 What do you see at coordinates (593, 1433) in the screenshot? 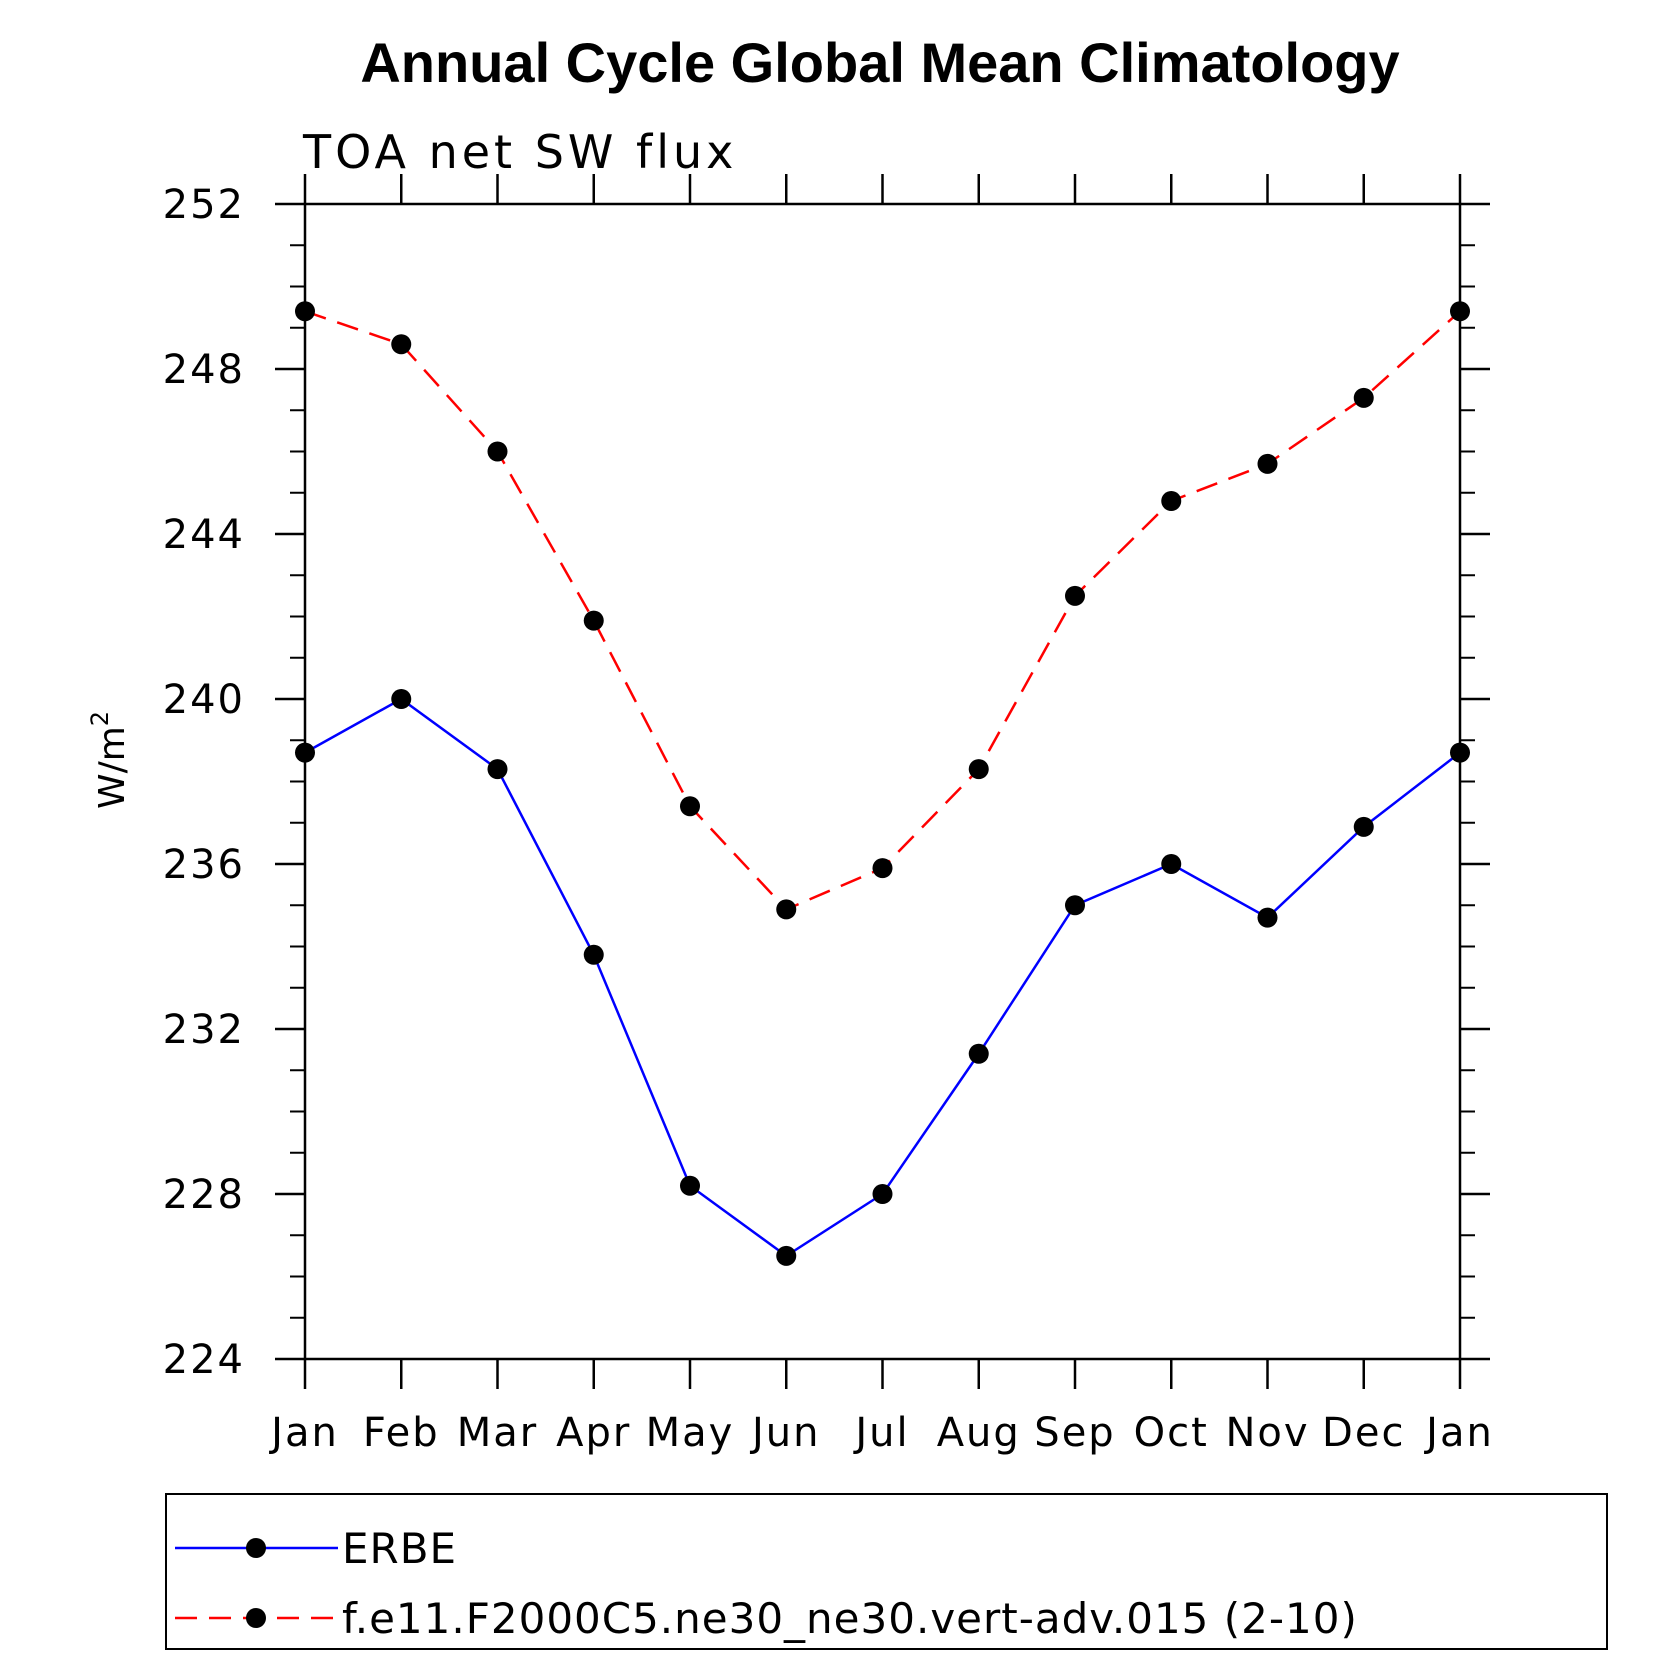
I see `x-tick-label: Apr` at bounding box center [593, 1433].